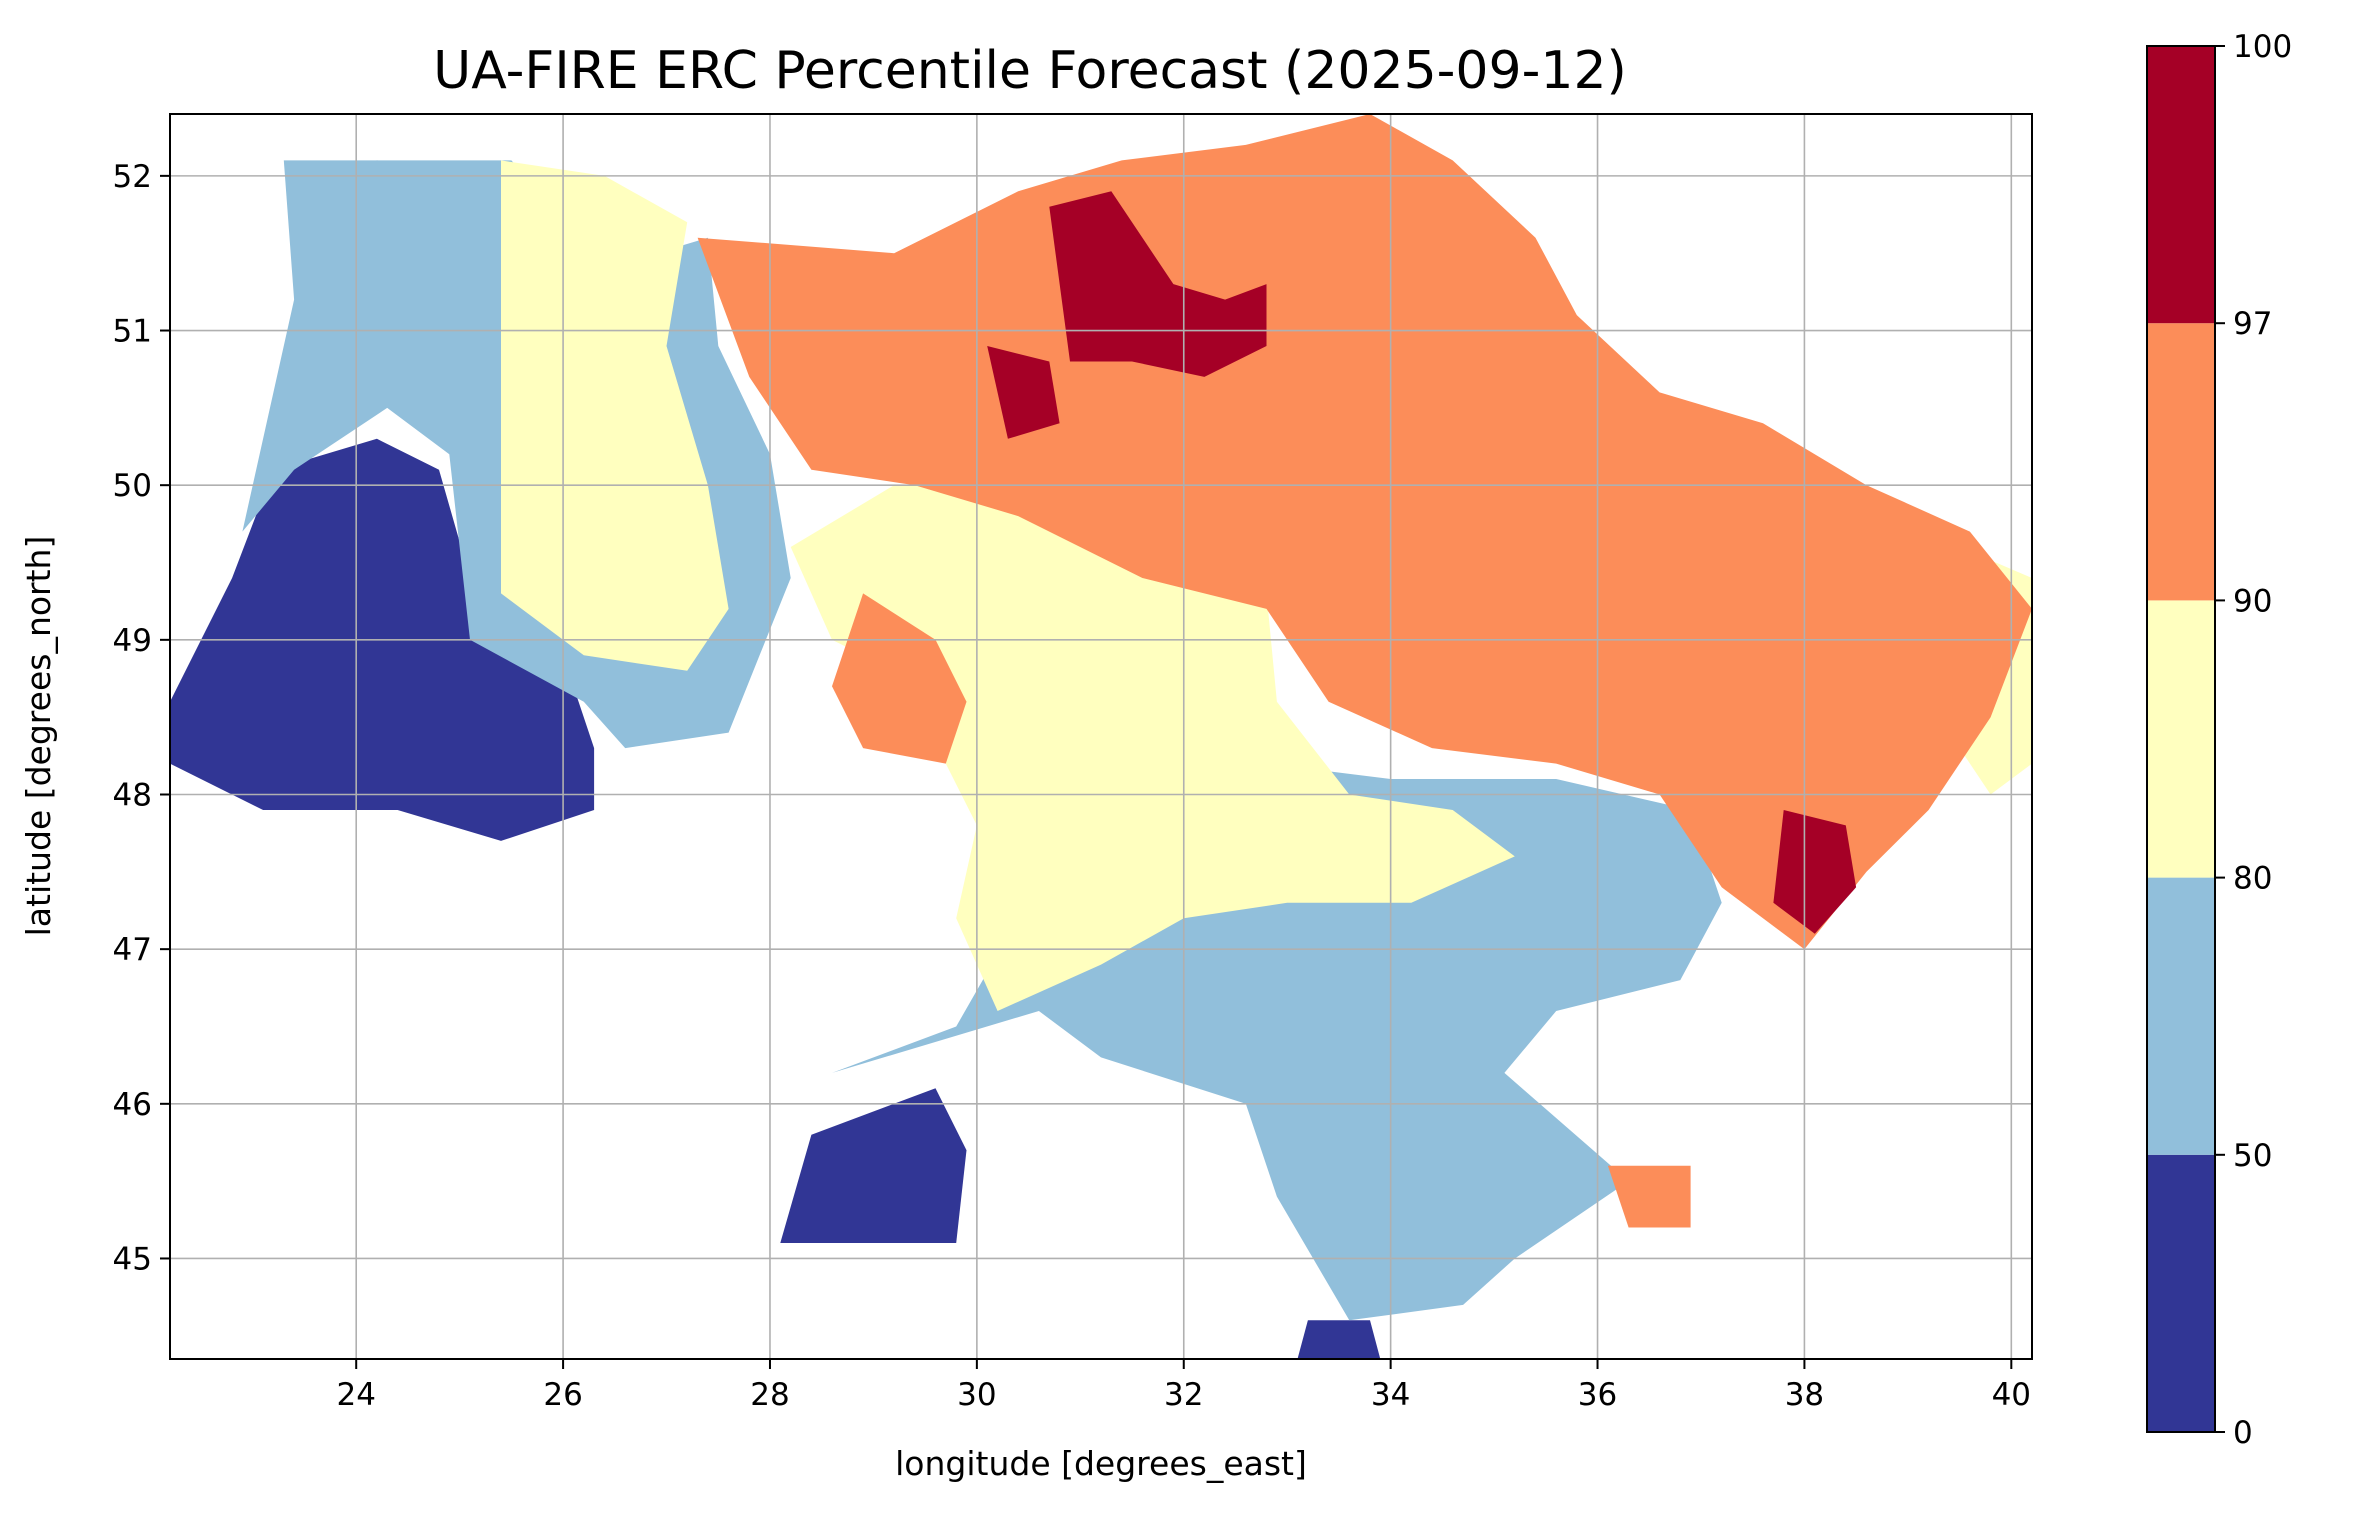 This screenshot has height=1517, width=2354. Describe the element at coordinates (1101, 1463) in the screenshot. I see `x-axis-label: longitude [degrees_east]` at that location.